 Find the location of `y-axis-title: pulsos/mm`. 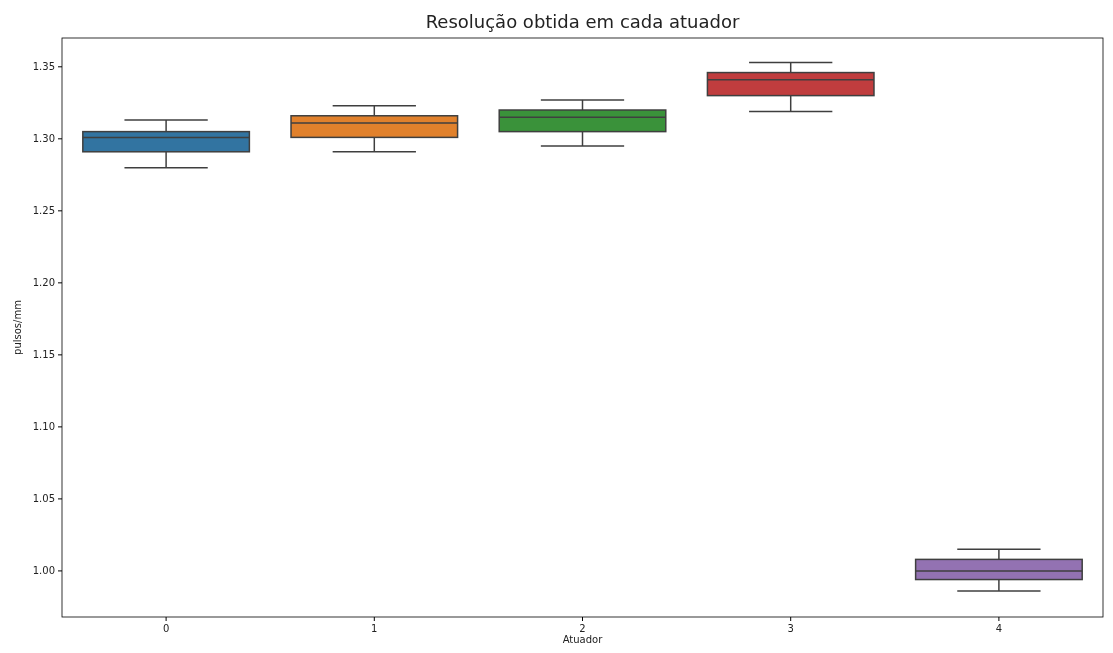

y-axis-title: pulsos/mm is located at coordinates (17, 327).